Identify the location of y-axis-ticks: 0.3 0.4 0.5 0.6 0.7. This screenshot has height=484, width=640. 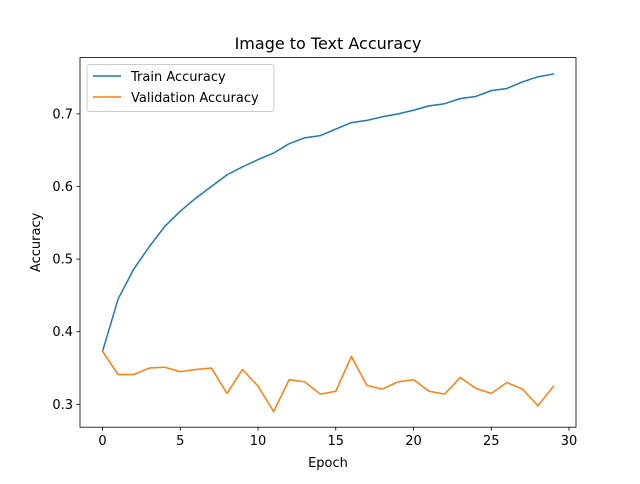
(66, 260).